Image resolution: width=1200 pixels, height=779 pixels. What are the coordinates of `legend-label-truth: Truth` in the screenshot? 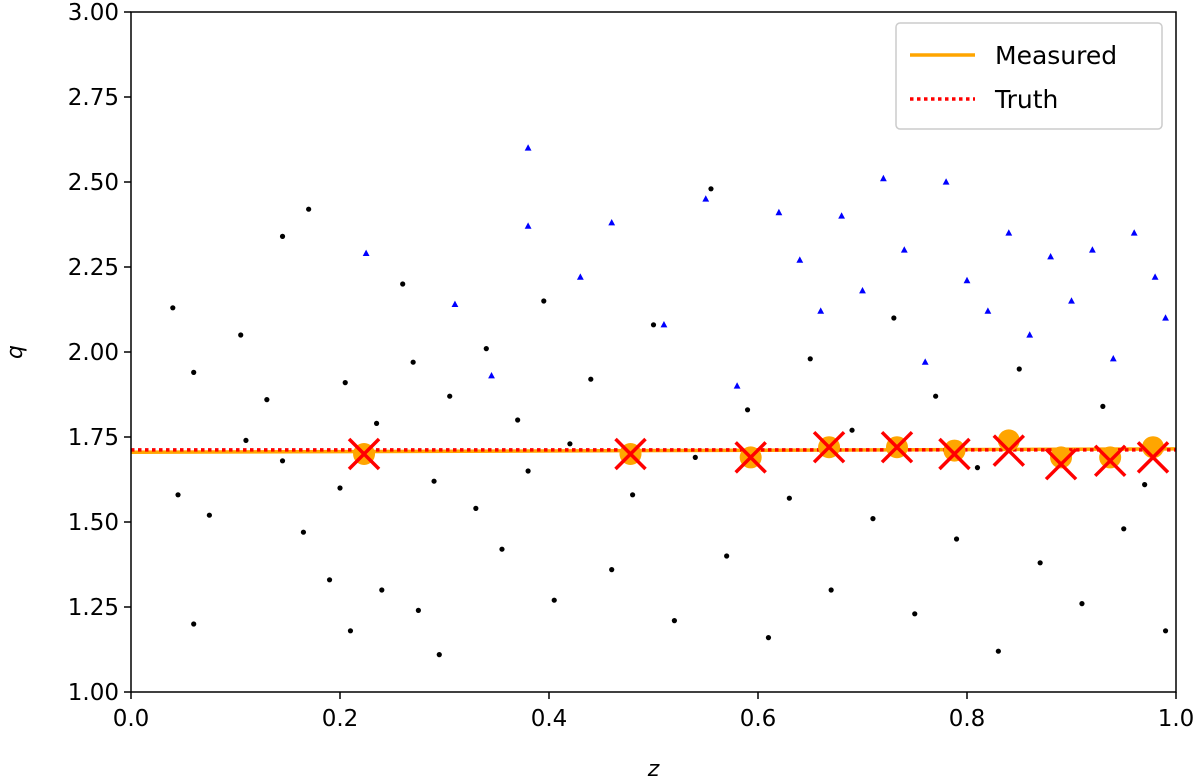 It's located at (1026, 99).